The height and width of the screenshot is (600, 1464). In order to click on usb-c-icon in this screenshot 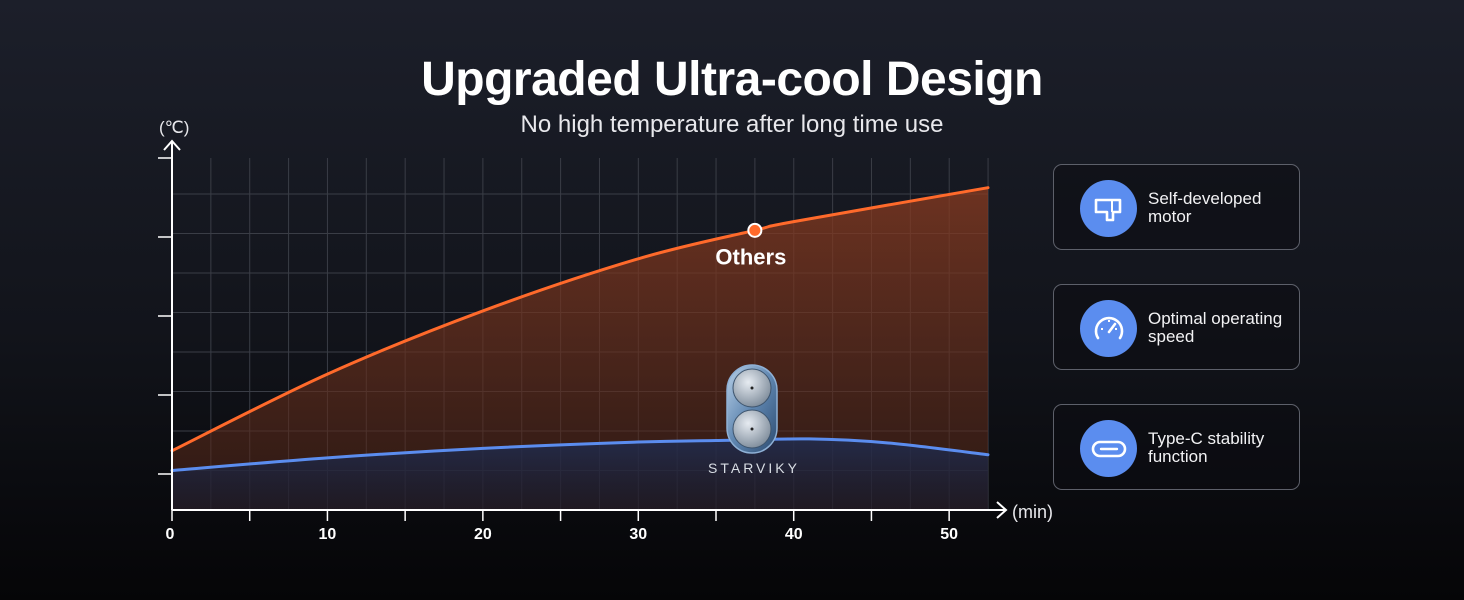, I will do `click(1108, 448)`.